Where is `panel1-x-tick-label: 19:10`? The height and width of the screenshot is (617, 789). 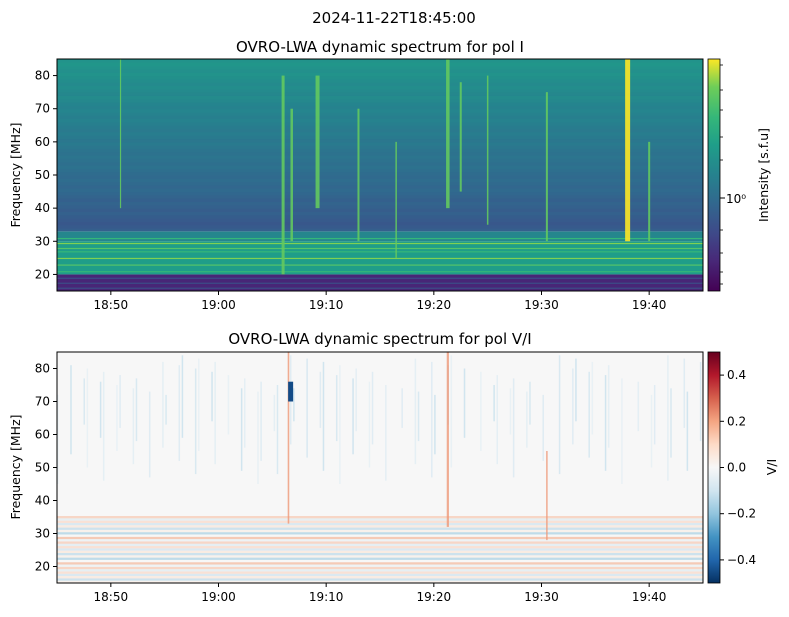 panel1-x-tick-label: 19:10 is located at coordinates (326, 305).